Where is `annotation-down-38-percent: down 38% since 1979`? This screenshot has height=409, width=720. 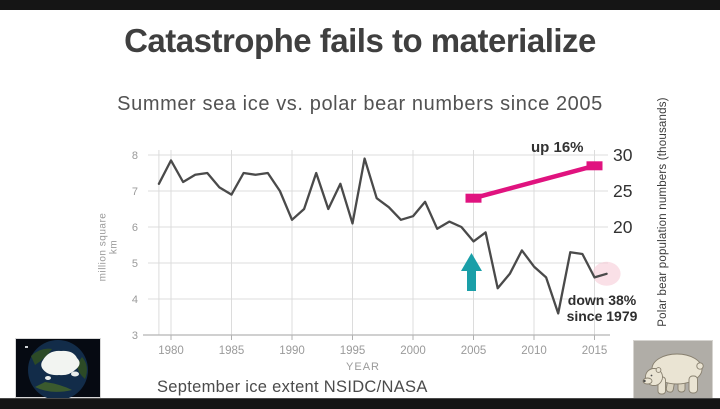 annotation-down-38-percent: down 38% since 1979 is located at coordinates (602, 308).